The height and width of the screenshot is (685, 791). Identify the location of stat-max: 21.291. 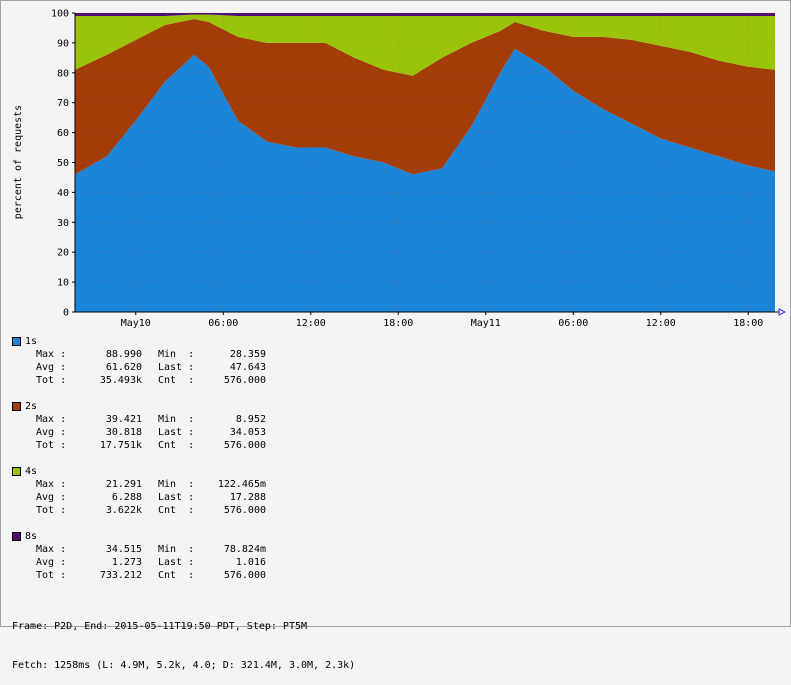
(123, 484).